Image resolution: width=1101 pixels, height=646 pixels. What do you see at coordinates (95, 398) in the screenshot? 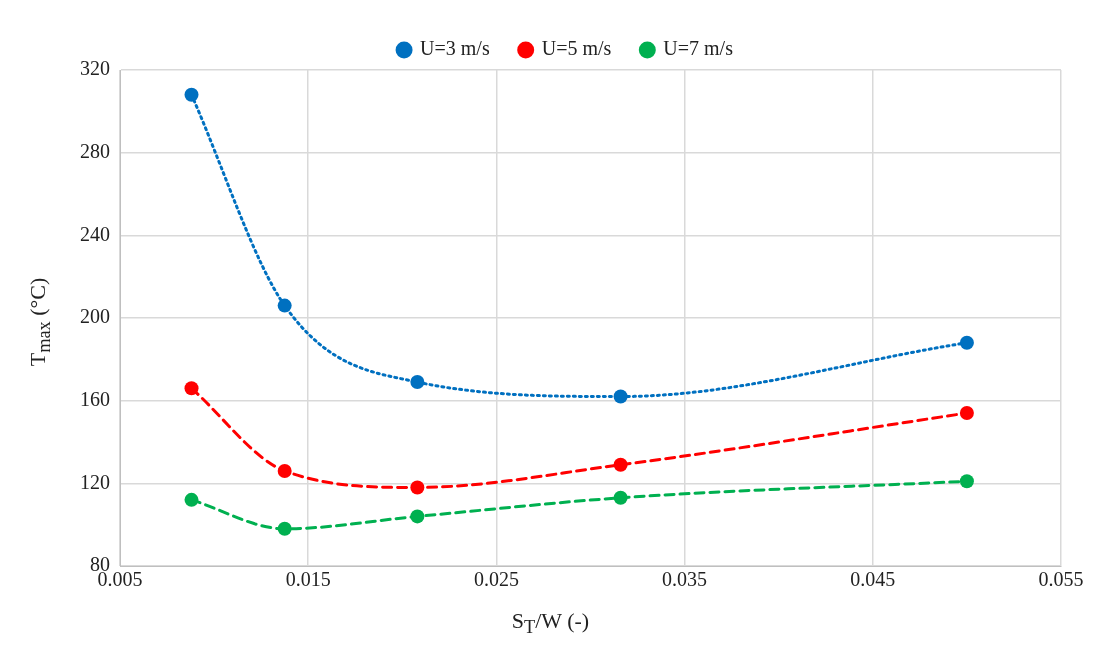
I see `y-tick-label: 160` at bounding box center [95, 398].